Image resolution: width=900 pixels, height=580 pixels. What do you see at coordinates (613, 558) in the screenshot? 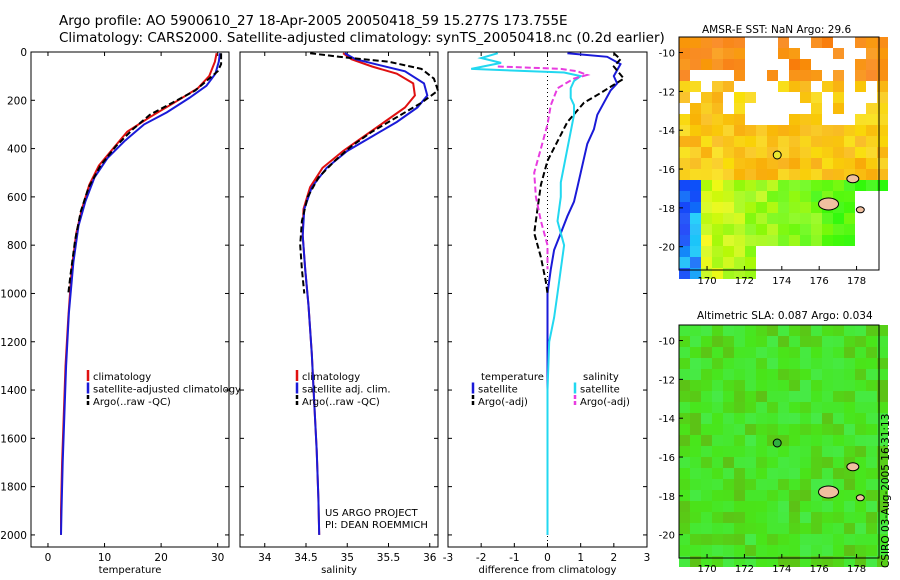
I see `difference-xtick-label: 2` at bounding box center [613, 558].